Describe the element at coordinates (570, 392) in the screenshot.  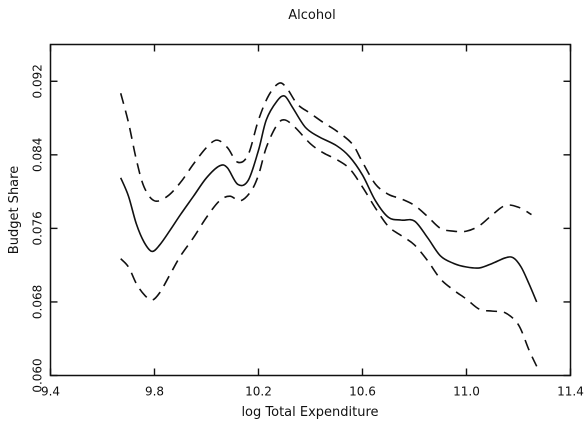
I see `x-tick-label: 11.4` at that location.